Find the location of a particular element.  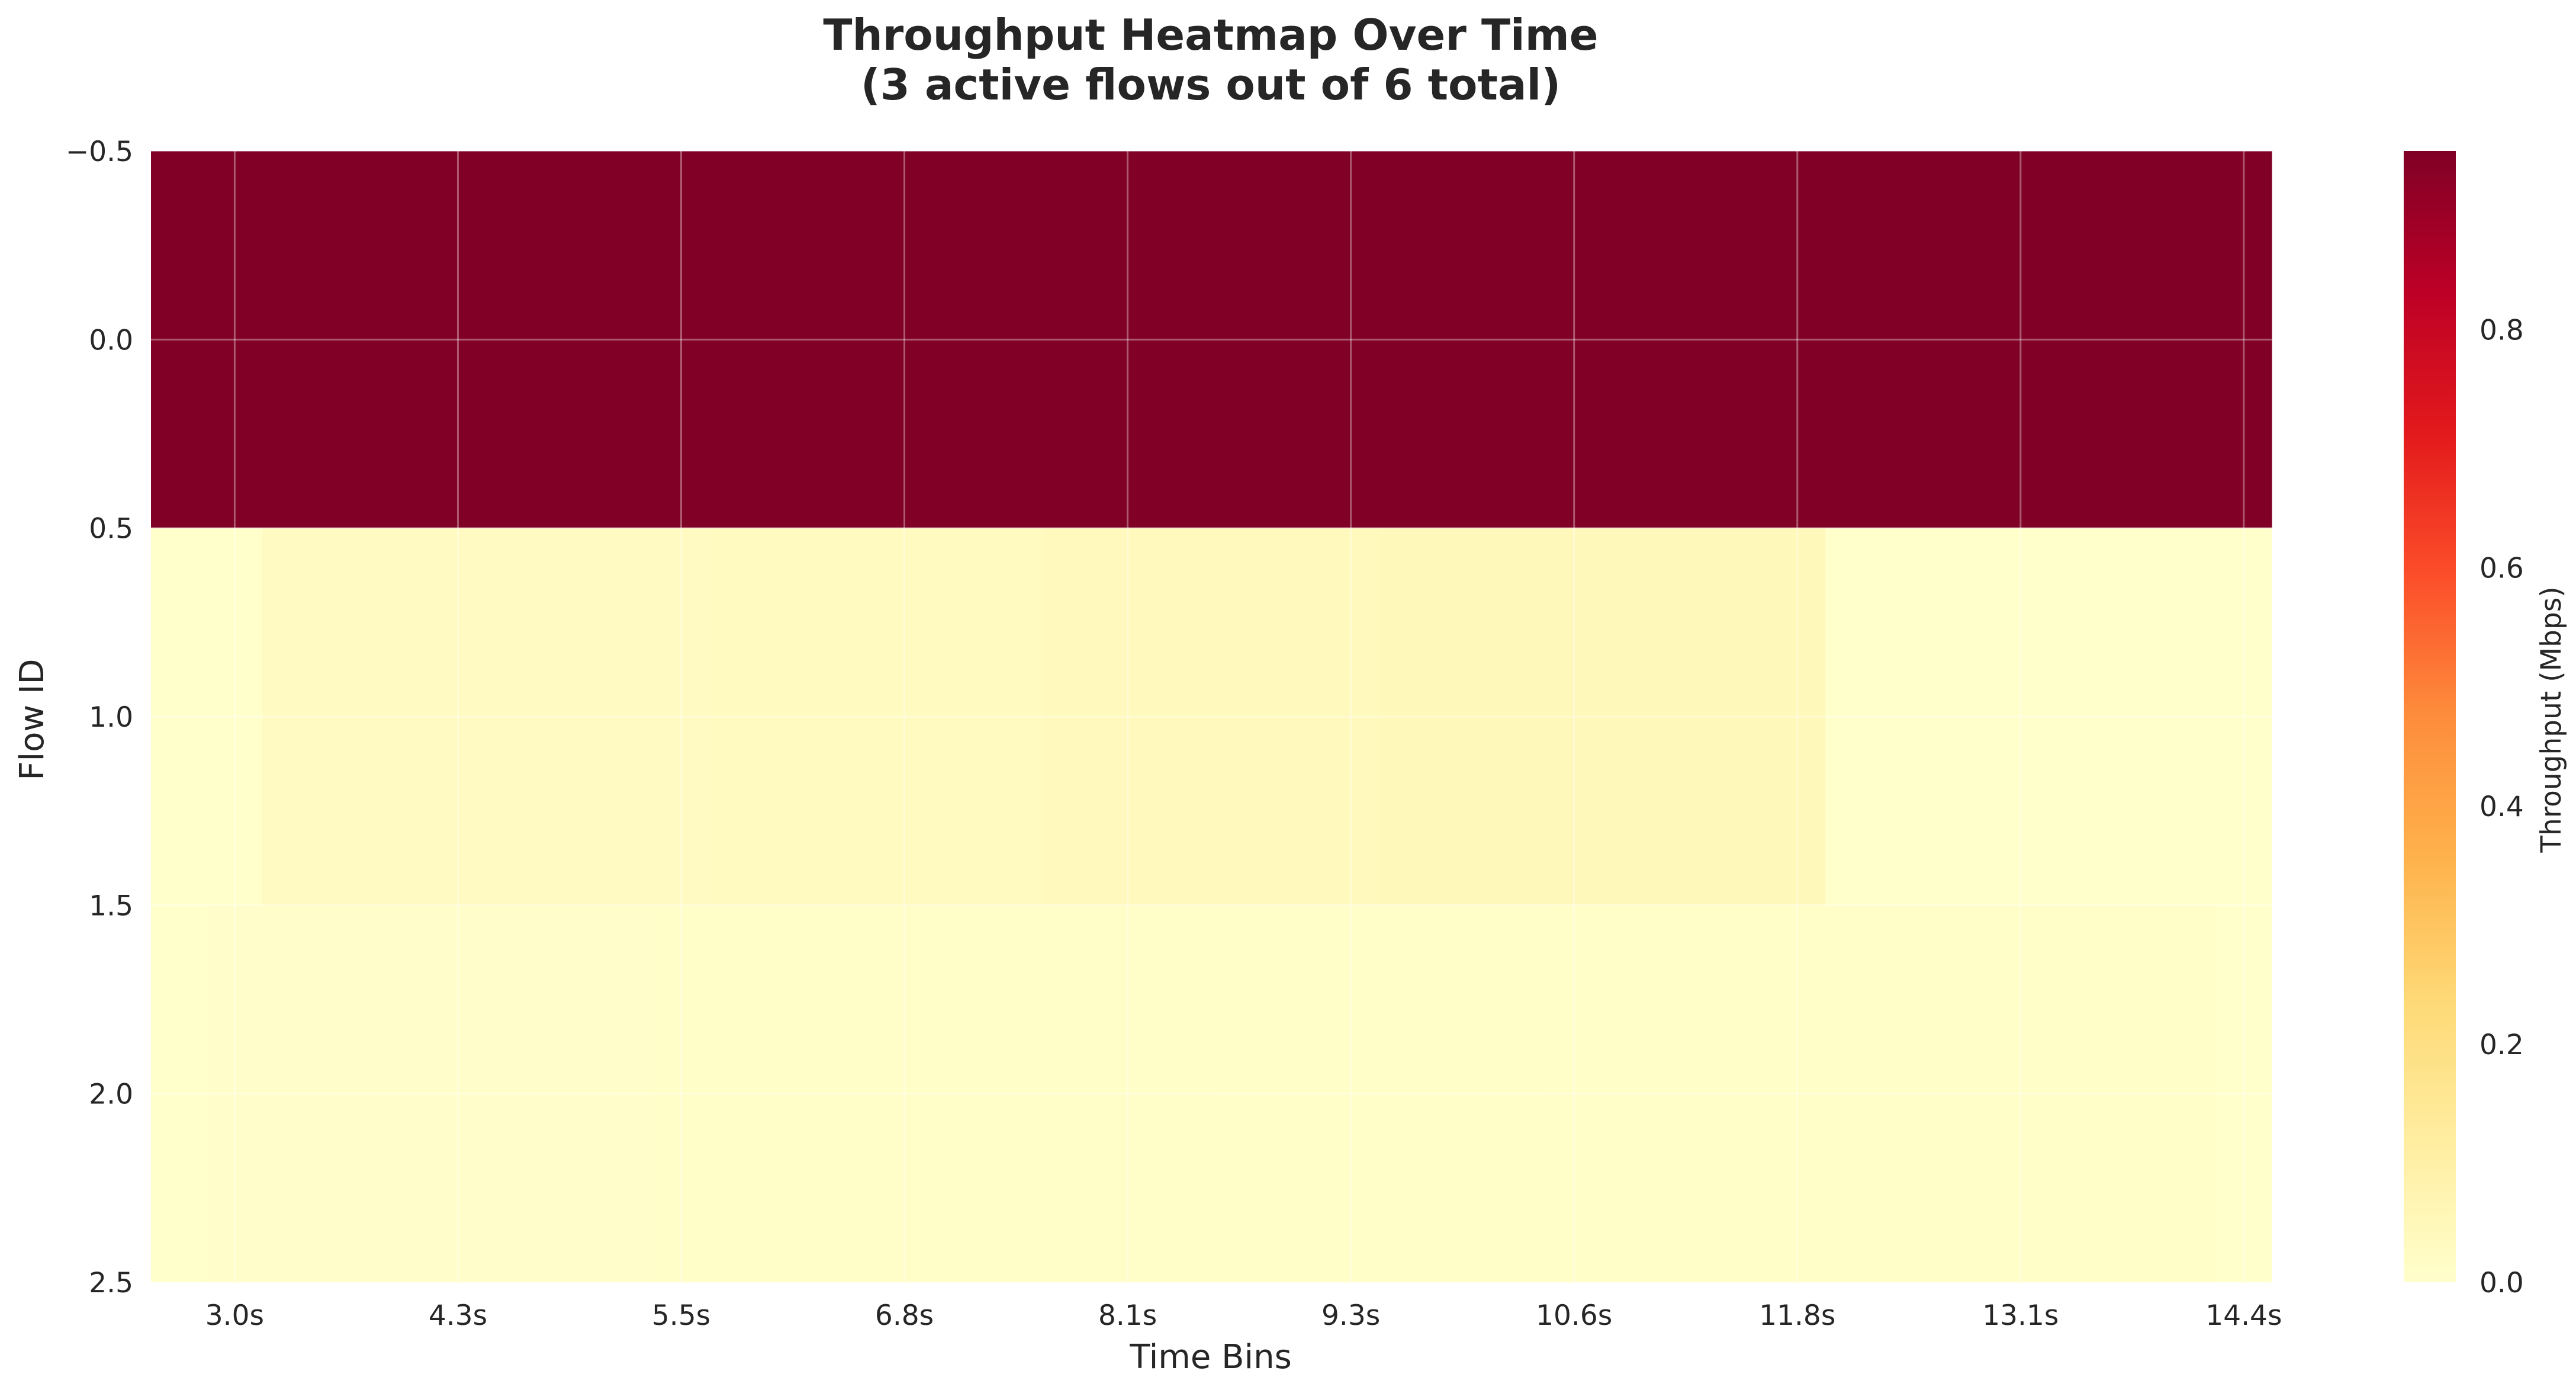

colorbar-label: Throughput (Mbps) is located at coordinates (2551, 720).